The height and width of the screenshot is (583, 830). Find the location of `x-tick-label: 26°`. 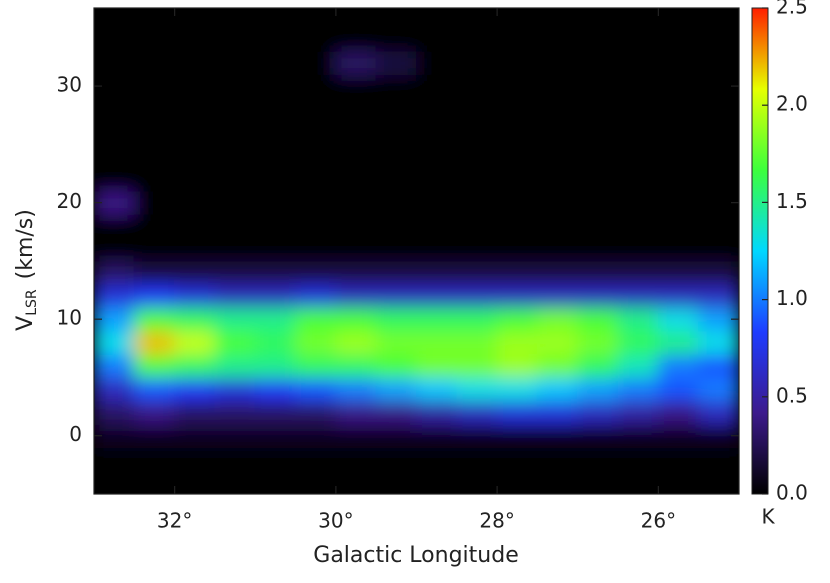

x-tick-label: 26° is located at coordinates (658, 521).